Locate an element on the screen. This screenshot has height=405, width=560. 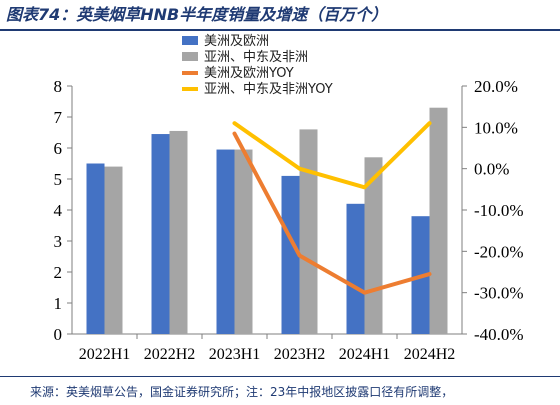
x-tick-label: 2022H1 is located at coordinates (105, 354).